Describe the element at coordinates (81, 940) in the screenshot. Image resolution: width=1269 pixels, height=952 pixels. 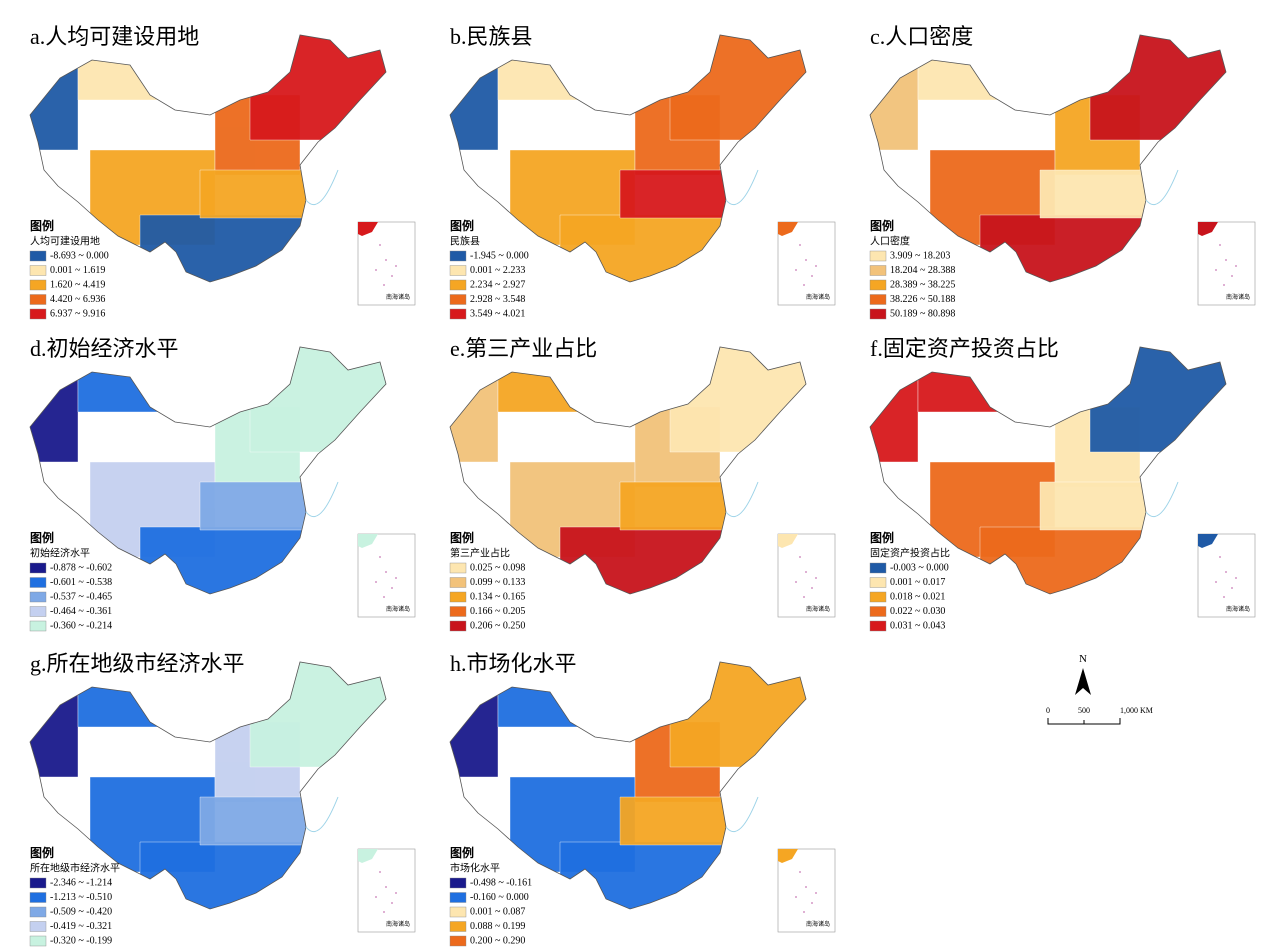
I see `legend-label: -0.320 ~ -0.199` at that location.